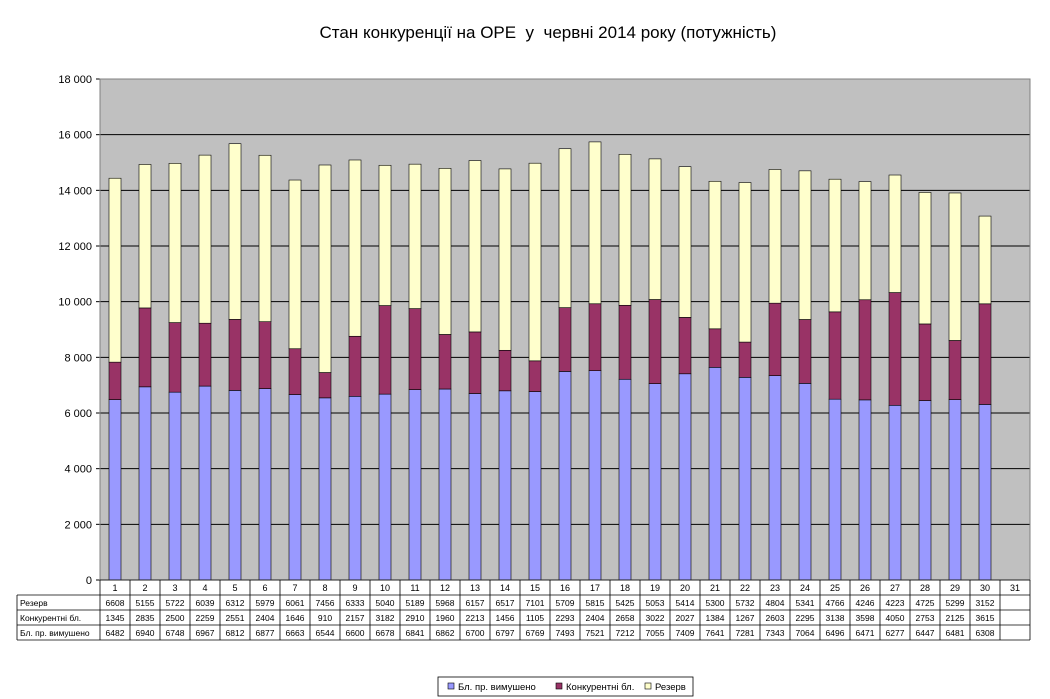  What do you see at coordinates (325, 633) in the screenshot?
I see `data-label: 6544` at bounding box center [325, 633].